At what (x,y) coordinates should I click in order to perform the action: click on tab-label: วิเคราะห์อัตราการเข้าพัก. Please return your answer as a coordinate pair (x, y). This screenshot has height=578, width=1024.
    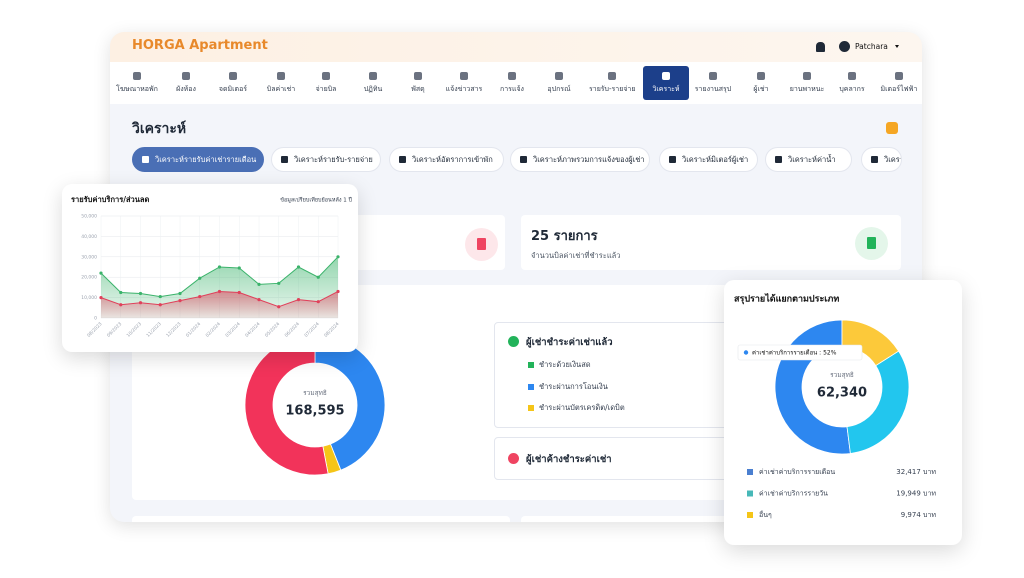
    Looking at the image, I should click on (452, 159).